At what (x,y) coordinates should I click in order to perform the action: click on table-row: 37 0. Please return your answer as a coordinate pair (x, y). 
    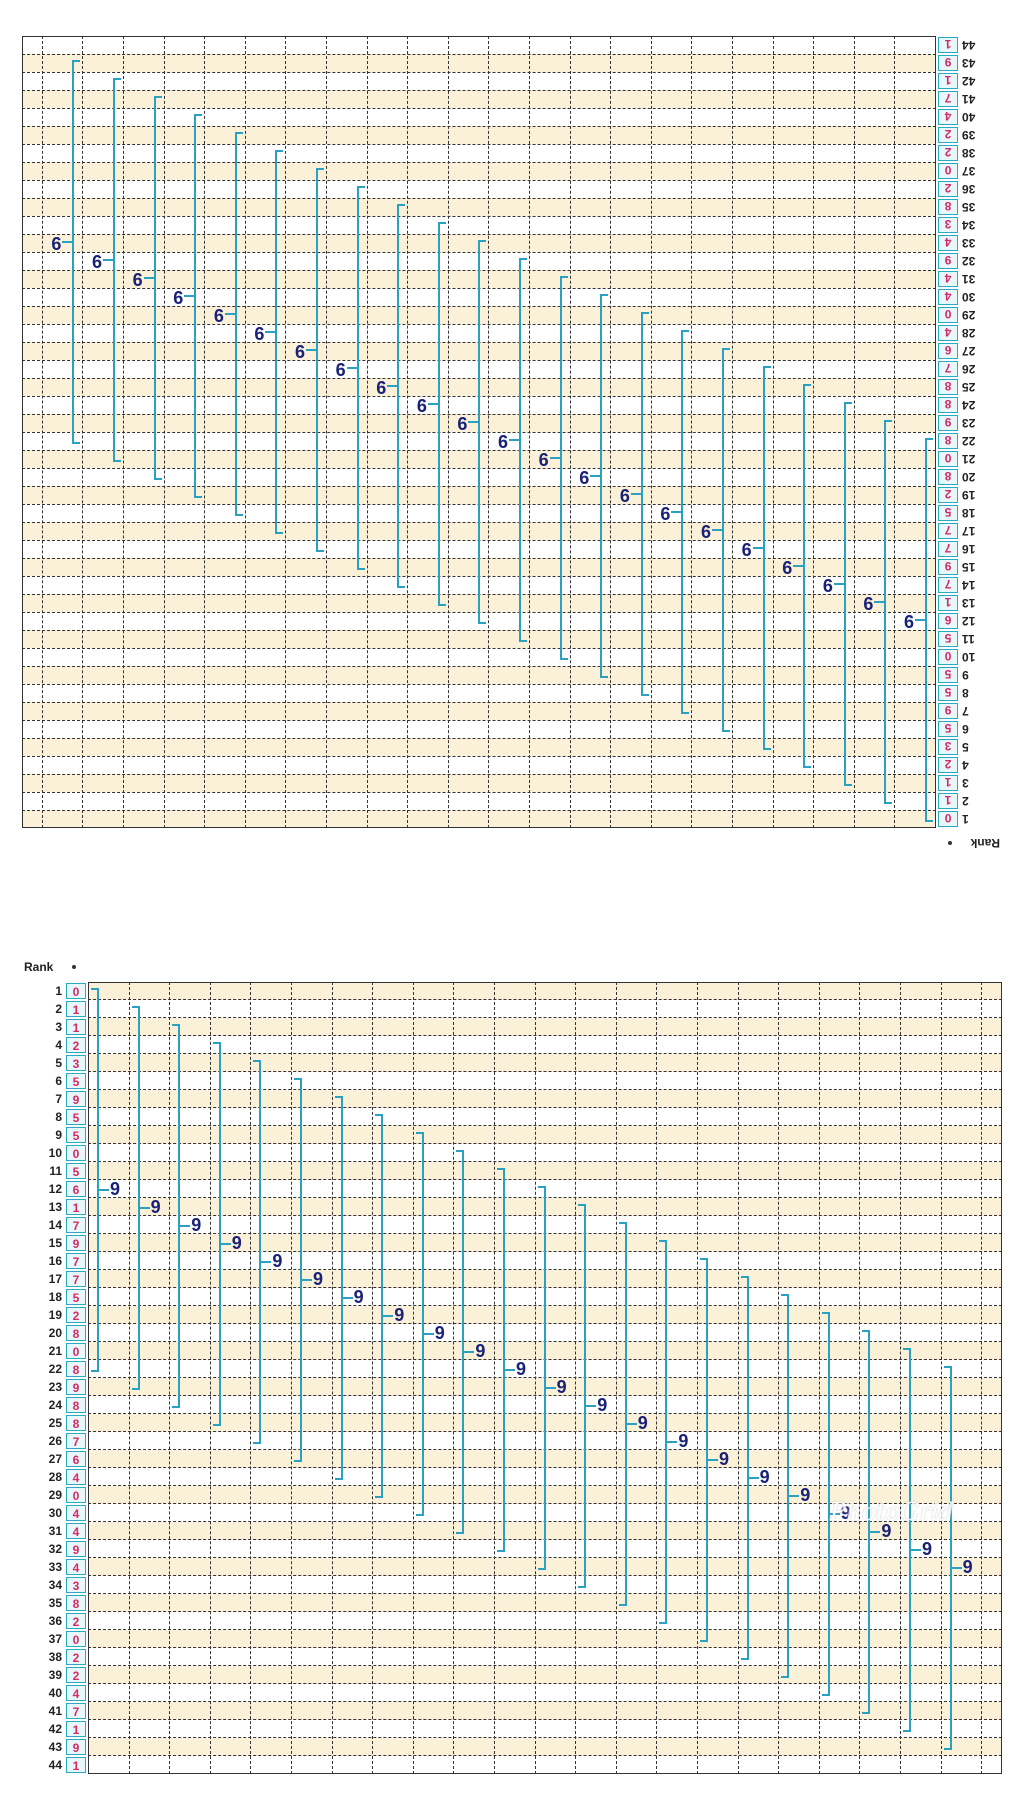
    Looking at the image, I should click on (517, 1639).